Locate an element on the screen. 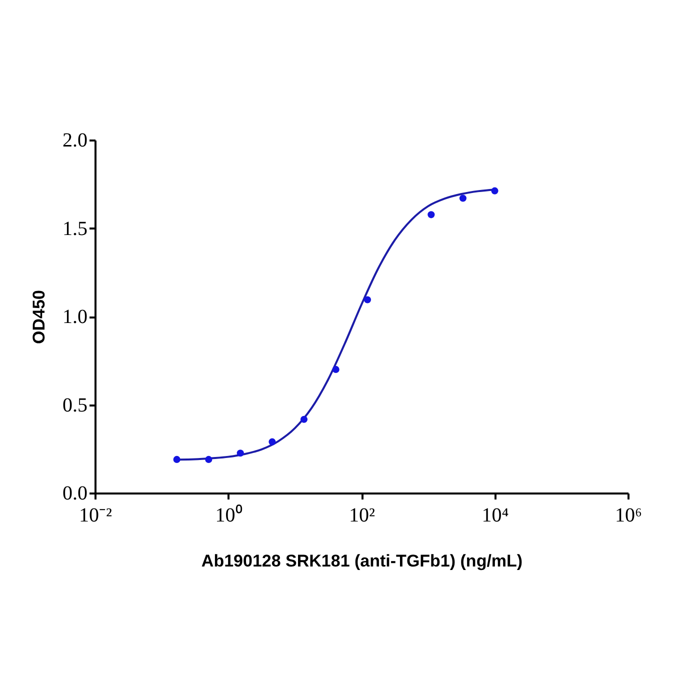 The width and height of the screenshot is (700, 700). y-axis-title: OD450 is located at coordinates (39, 317).